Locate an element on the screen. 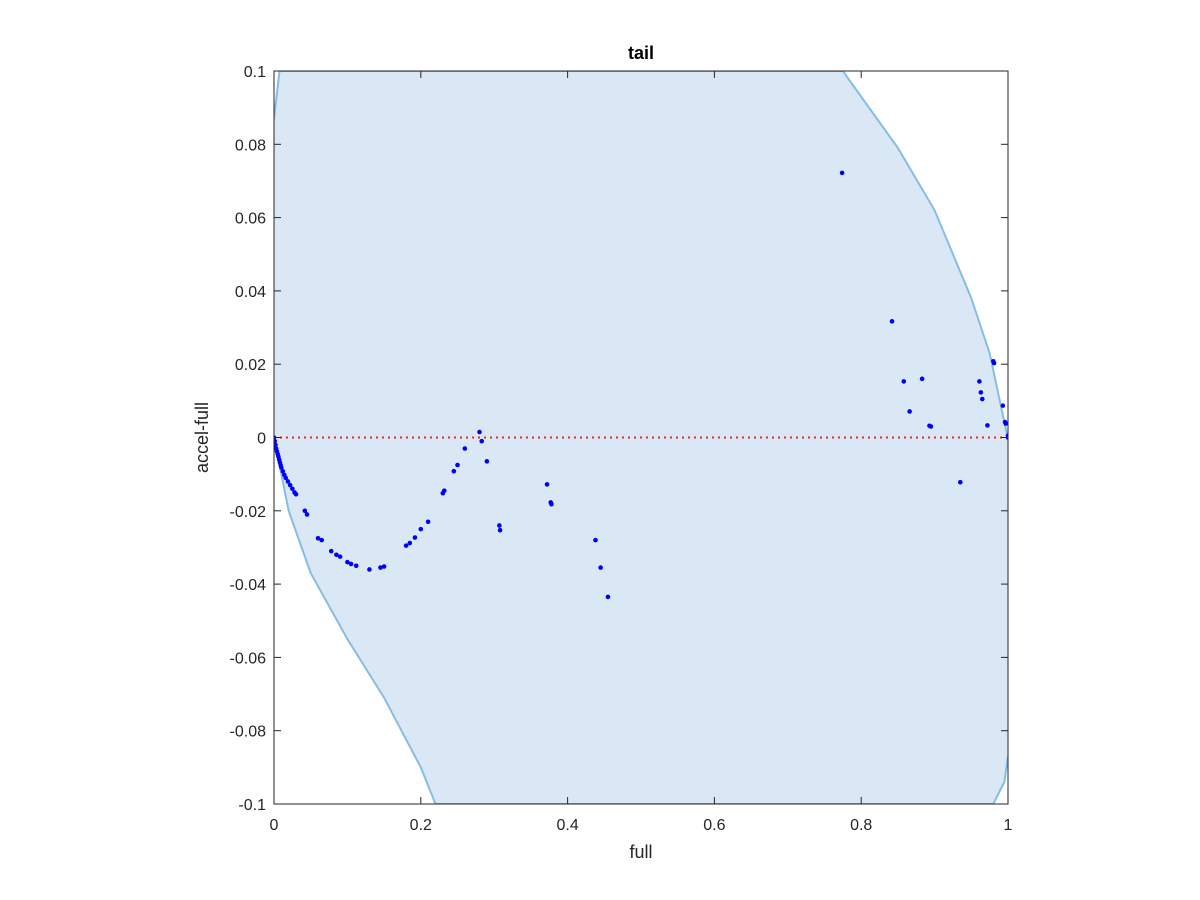 This screenshot has height=900, width=1200. y-tick-label: 0.04 is located at coordinates (250, 292).